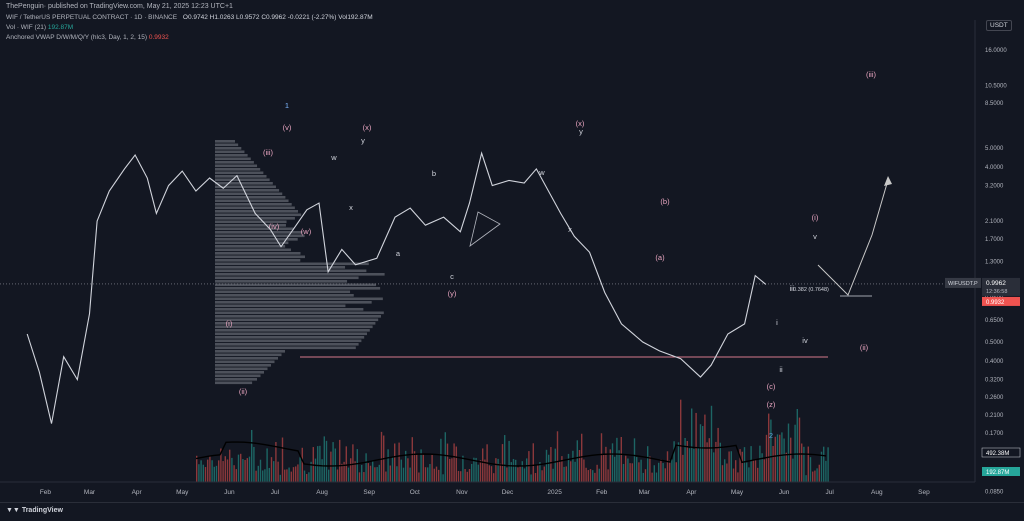  What do you see at coordinates (137, 492) in the screenshot?
I see `time-tick-label: Apr` at bounding box center [137, 492].